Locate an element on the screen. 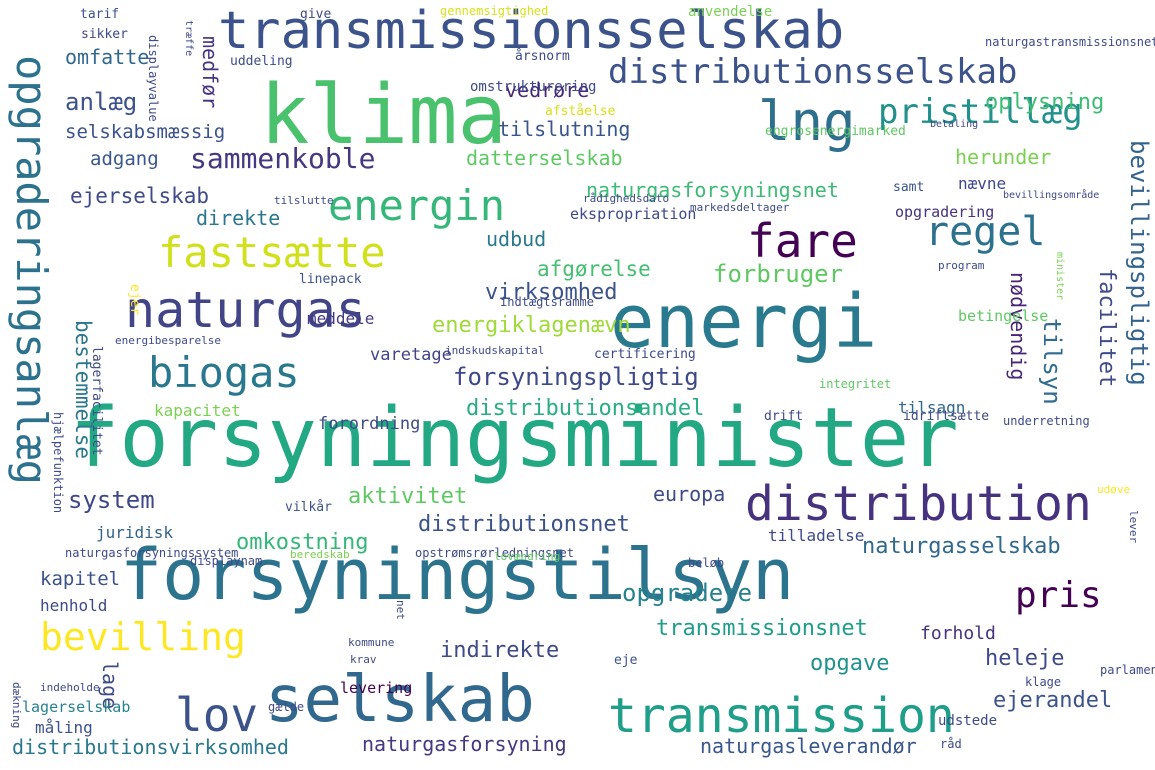 The image size is (1155, 770). cloud-word: herunder is located at coordinates (1003, 157).